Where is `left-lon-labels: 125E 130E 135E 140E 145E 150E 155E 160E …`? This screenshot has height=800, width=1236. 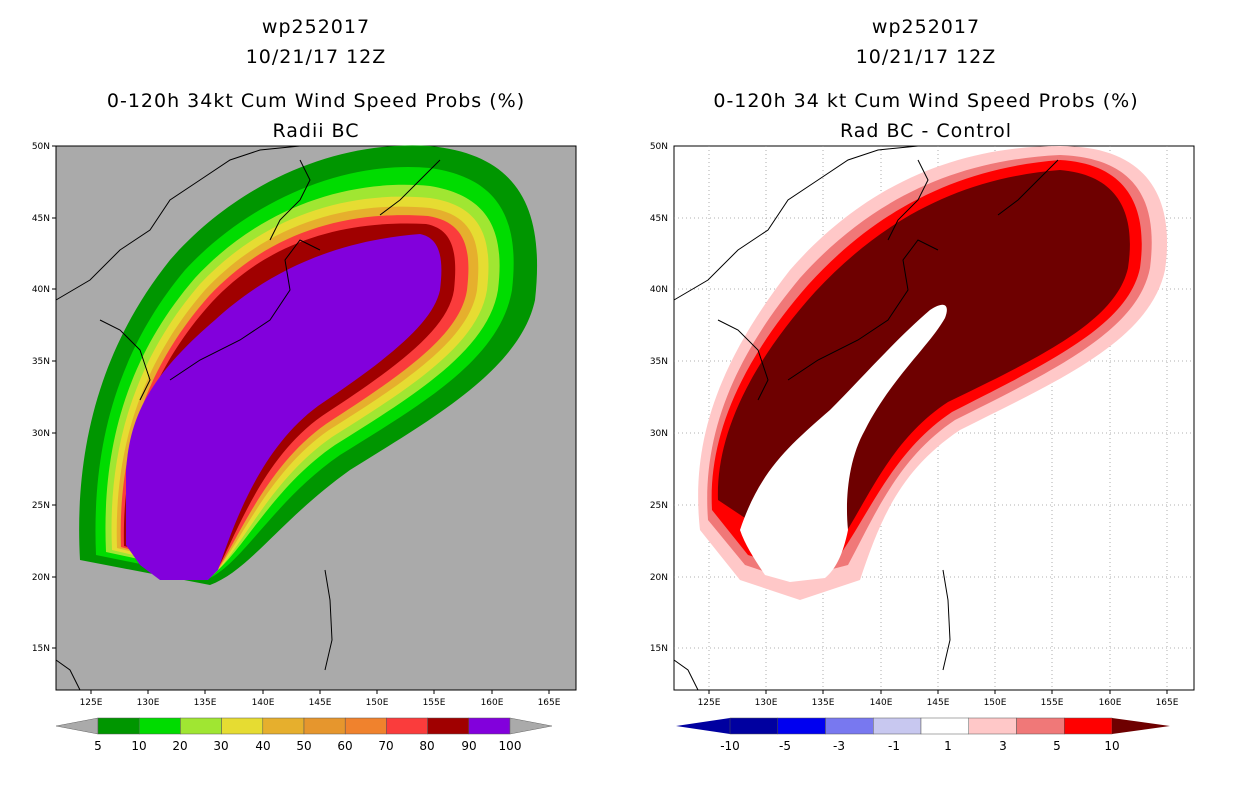
left-lon-labels: 125E 130E 135E 140E 145E 150E 155E 160E … is located at coordinates (320, 703).